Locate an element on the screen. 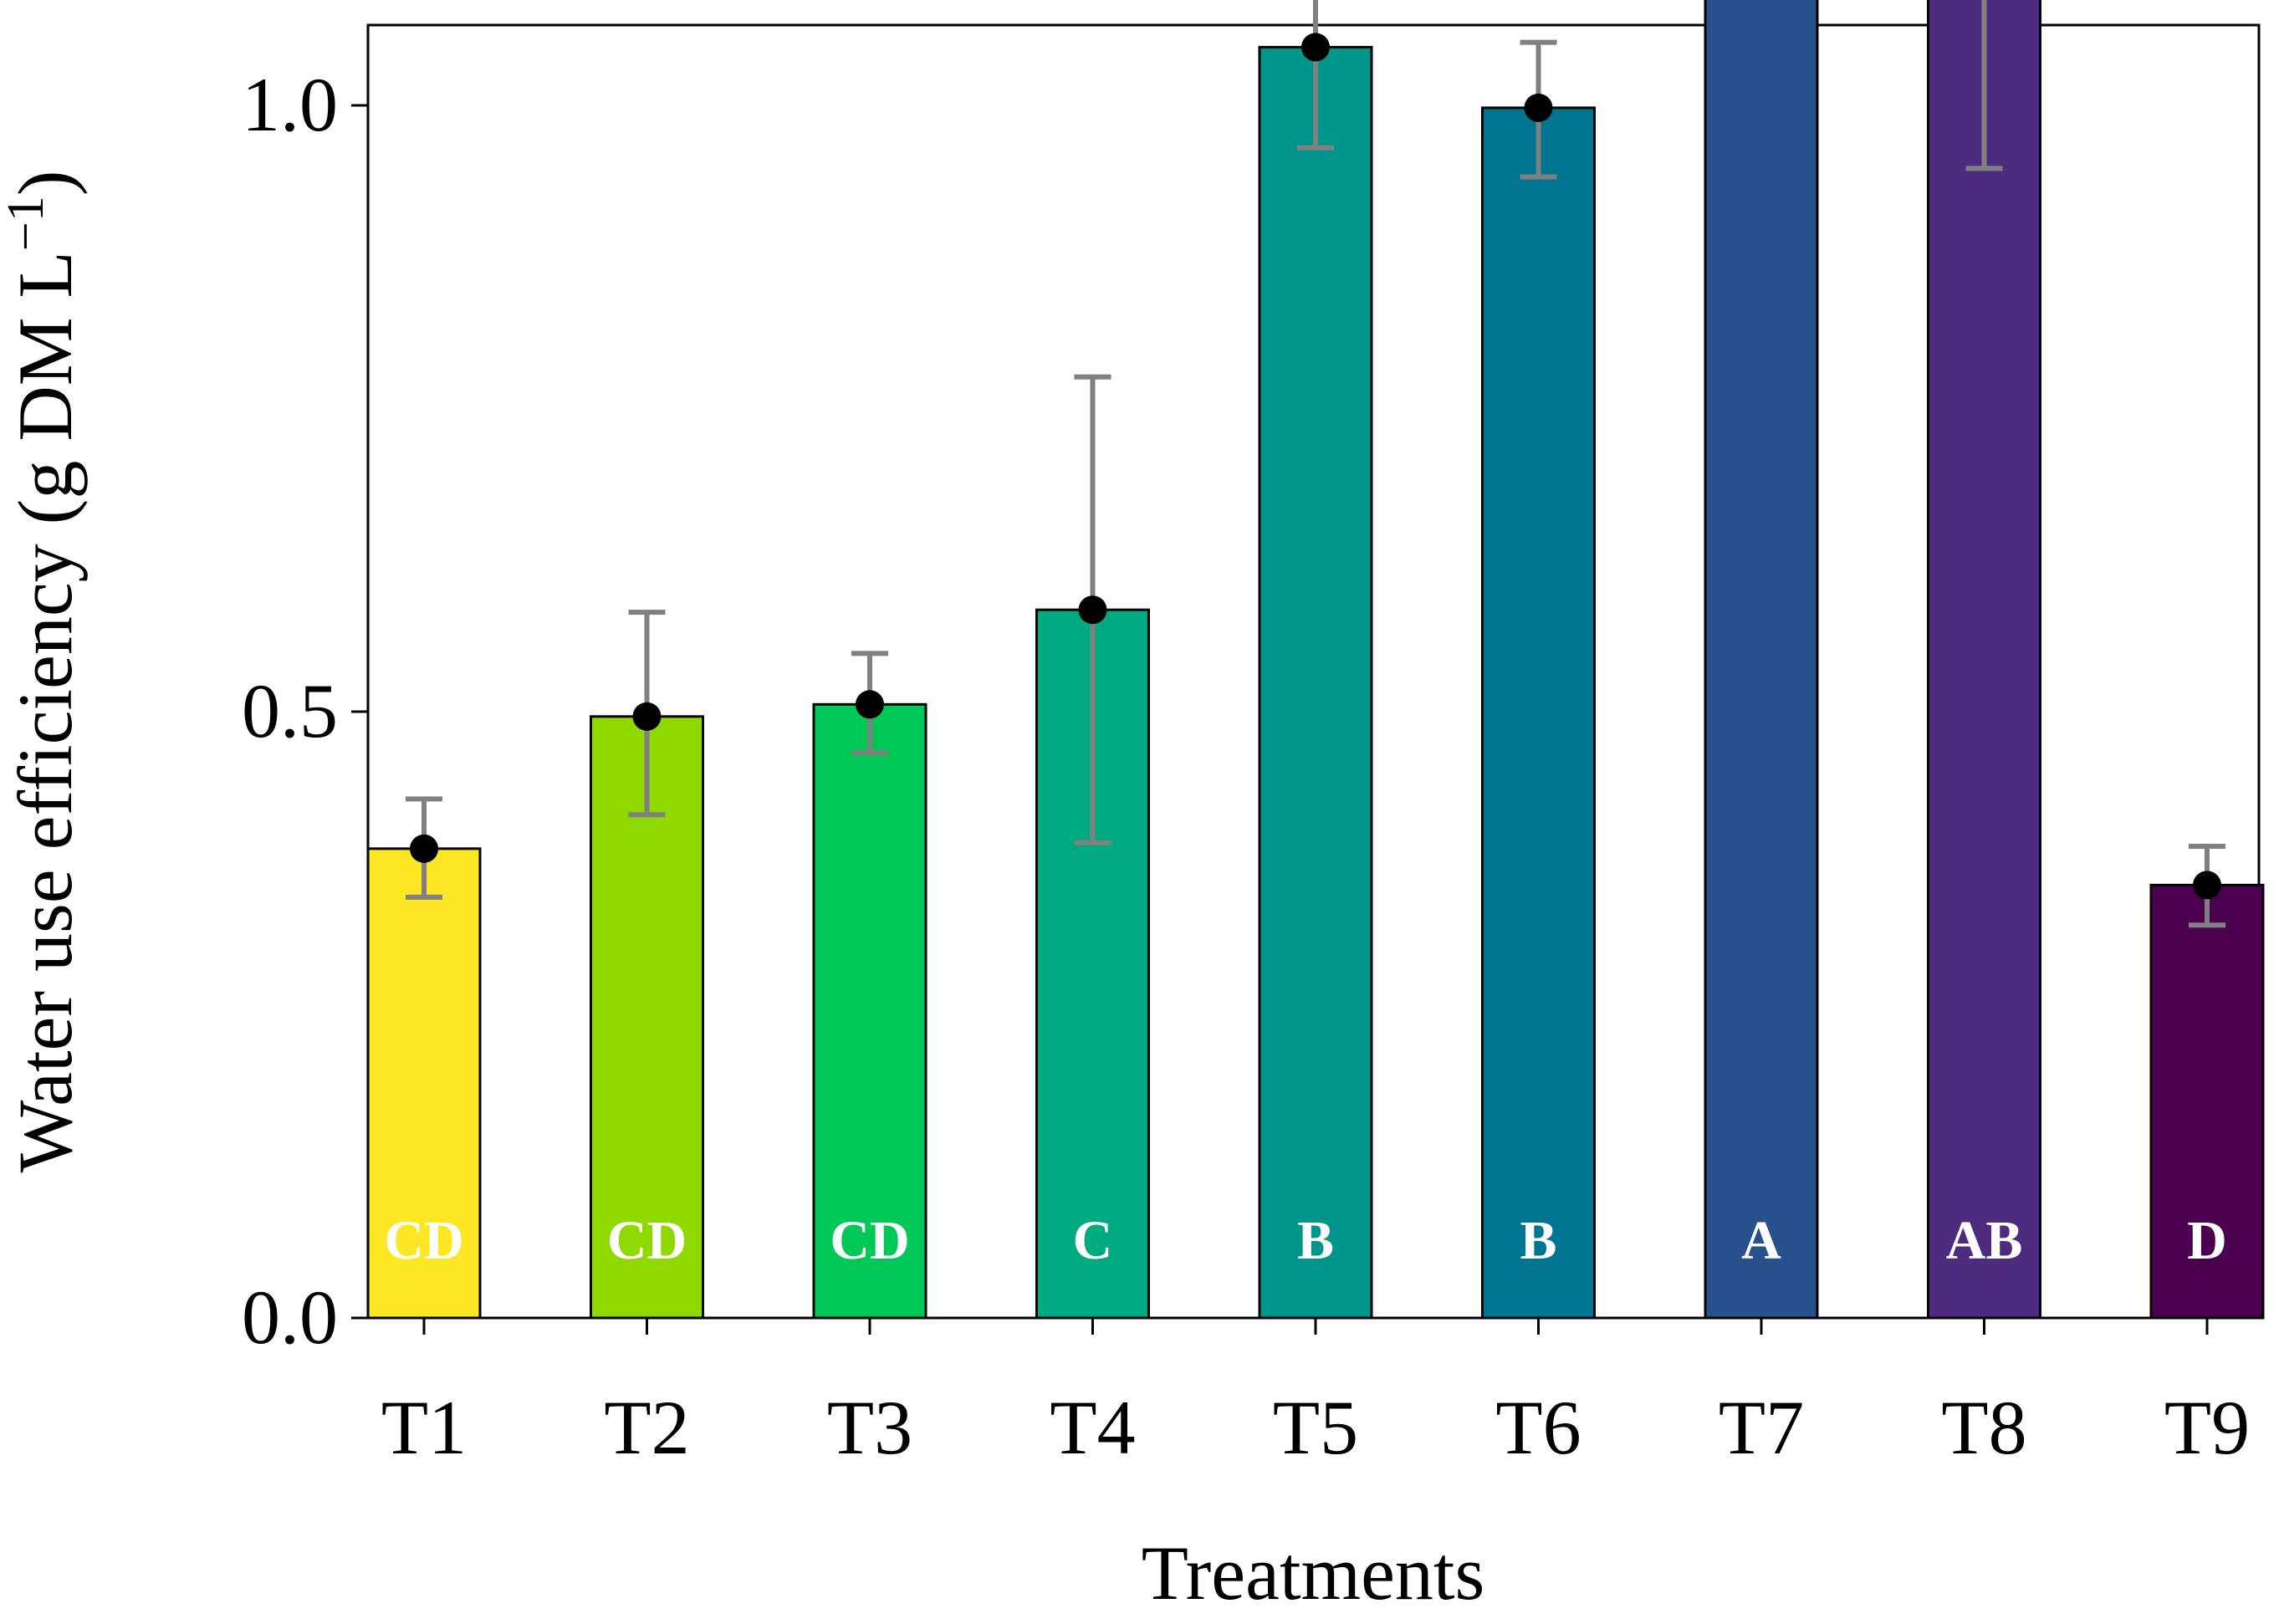 This screenshot has height=1624, width=2284. x-tick-label-t1: T1 is located at coordinates (424, 1427).